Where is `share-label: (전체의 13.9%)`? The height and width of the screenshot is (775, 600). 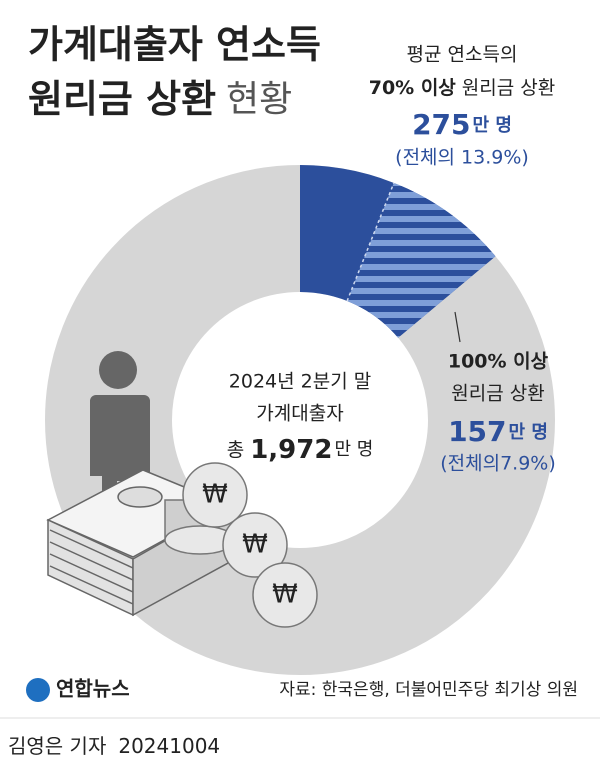
share-label: (전체의 13.9%) is located at coordinates (462, 158).